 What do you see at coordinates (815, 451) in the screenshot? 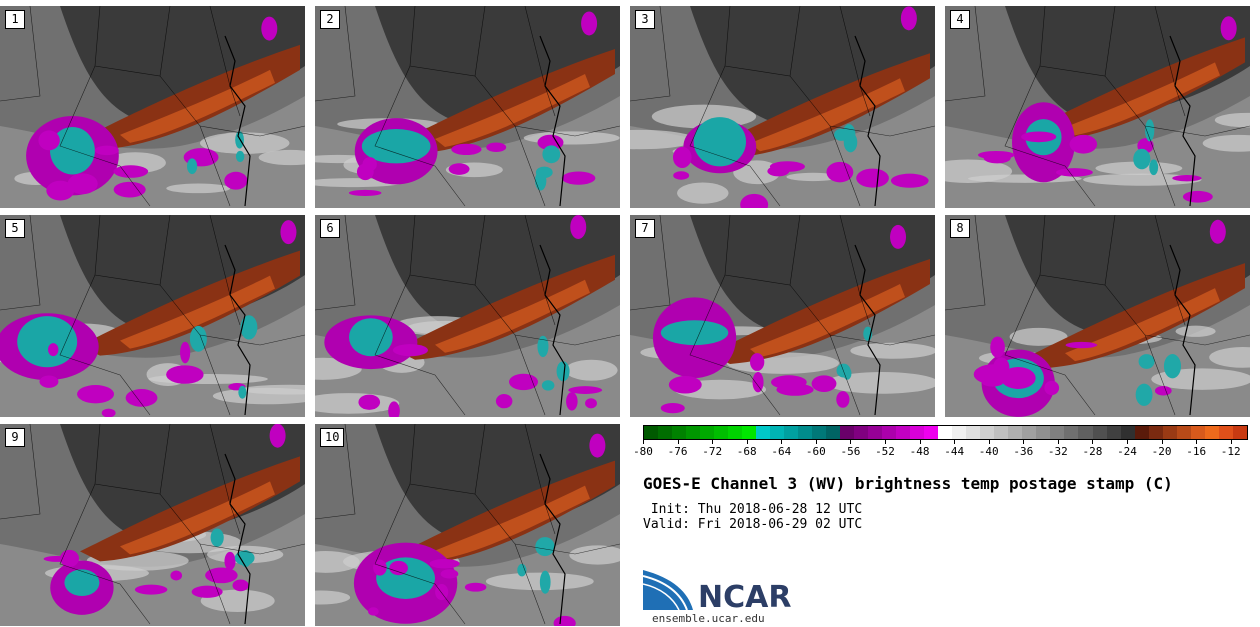
I see `colorbar-tick-label: -60` at bounding box center [815, 451].